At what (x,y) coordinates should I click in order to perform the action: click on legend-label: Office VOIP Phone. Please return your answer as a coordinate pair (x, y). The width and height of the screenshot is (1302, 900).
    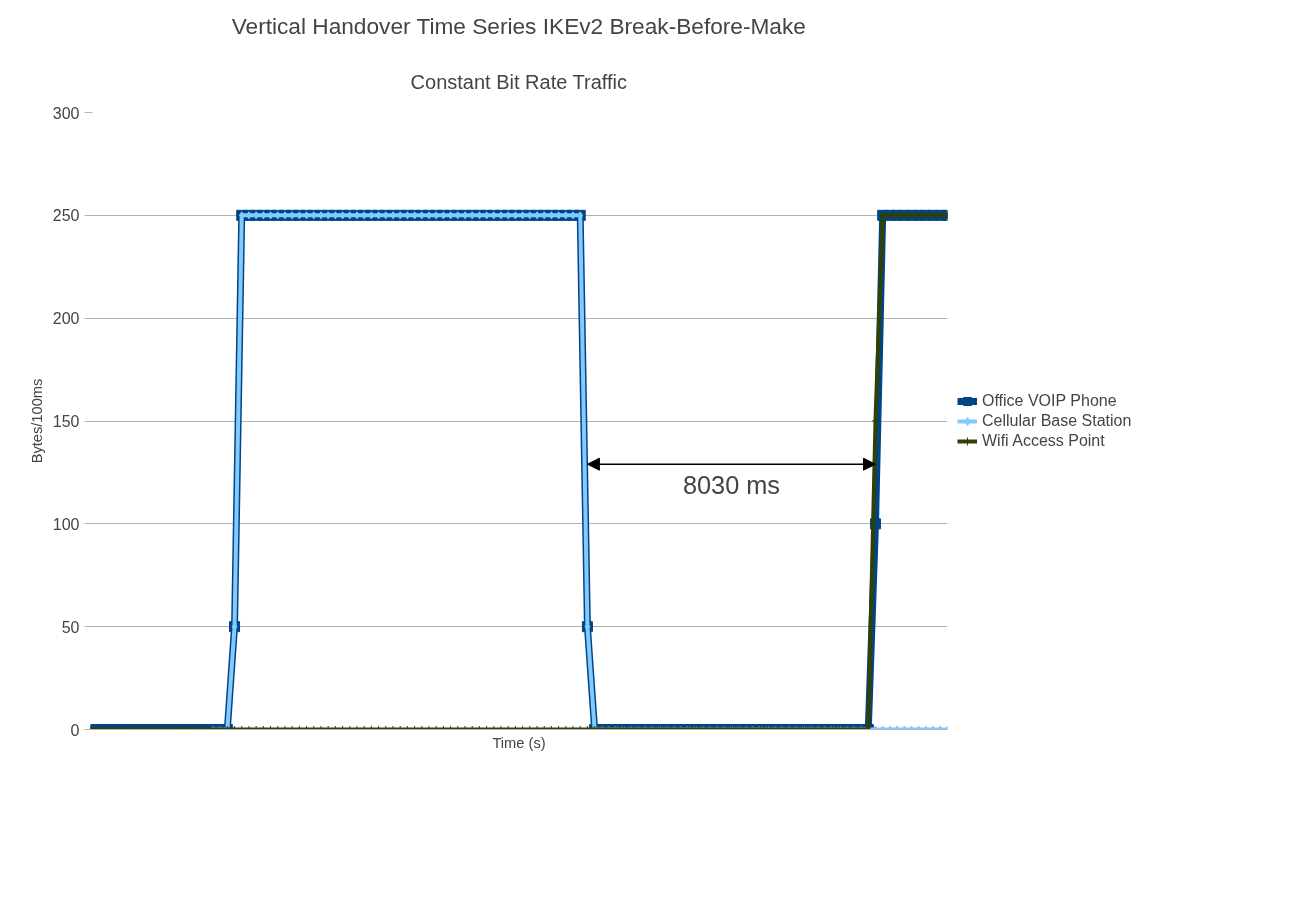
    Looking at the image, I should click on (1049, 400).